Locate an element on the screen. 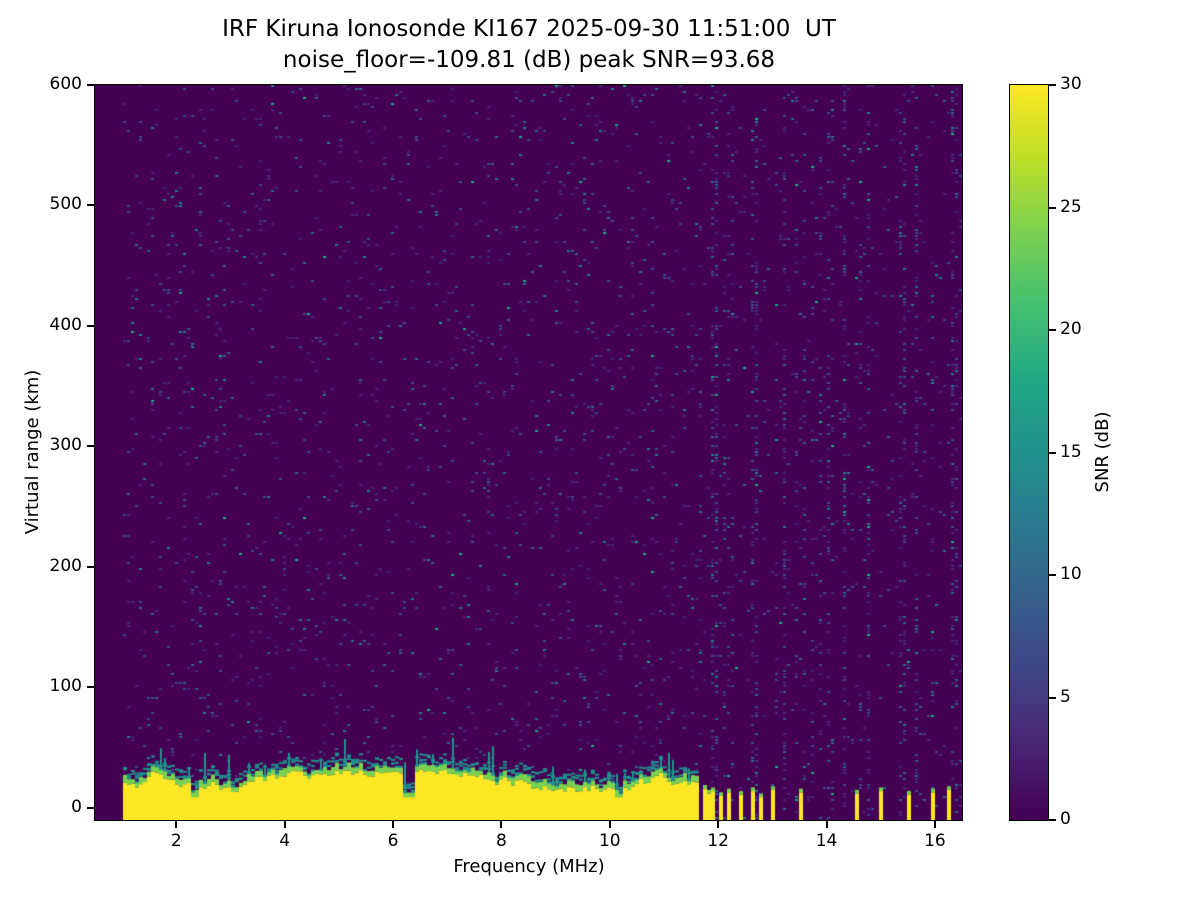 This screenshot has width=1200, height=900. chart-subtitle: noise_floor=-109.81 (dB) peak SNR=93.68 is located at coordinates (529, 60).